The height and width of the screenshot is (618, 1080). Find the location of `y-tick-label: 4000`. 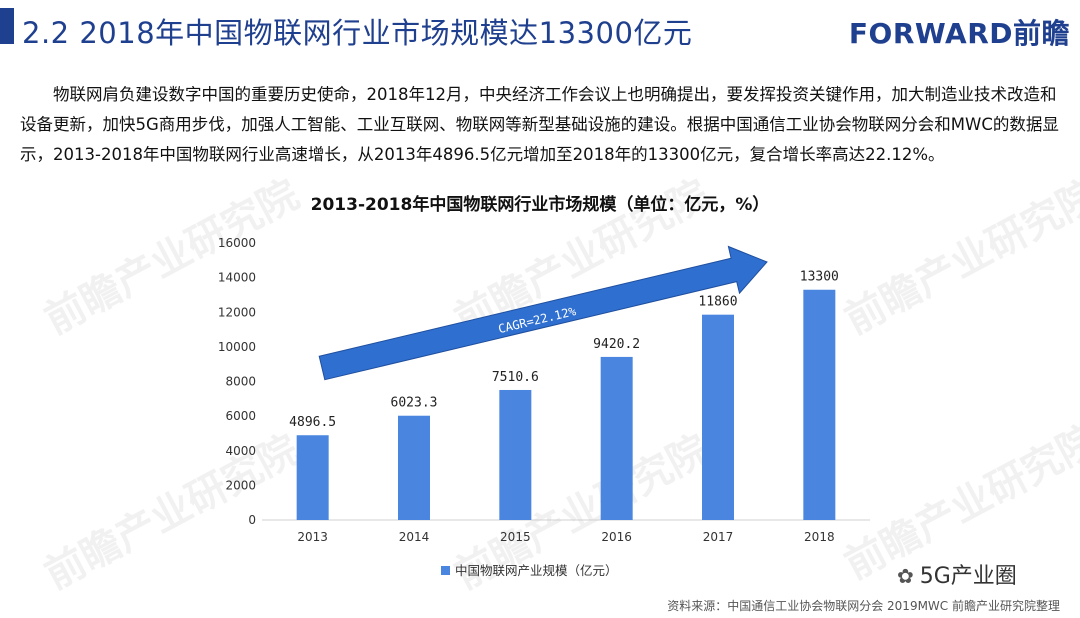

y-tick-label: 4000 is located at coordinates (240, 451).